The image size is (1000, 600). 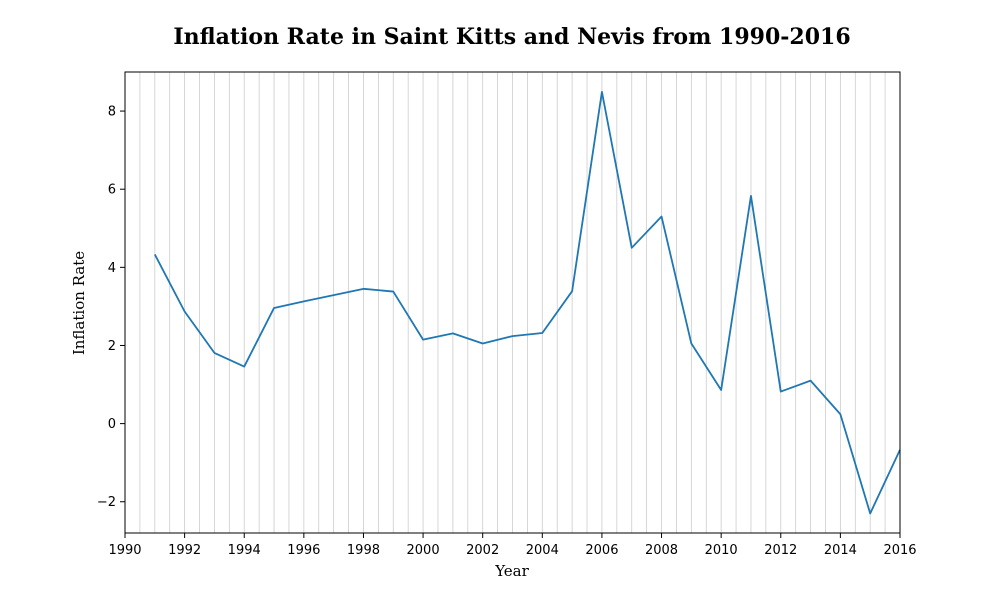 I want to click on x-tick-label-2010: 2010, so click(x=721, y=550).